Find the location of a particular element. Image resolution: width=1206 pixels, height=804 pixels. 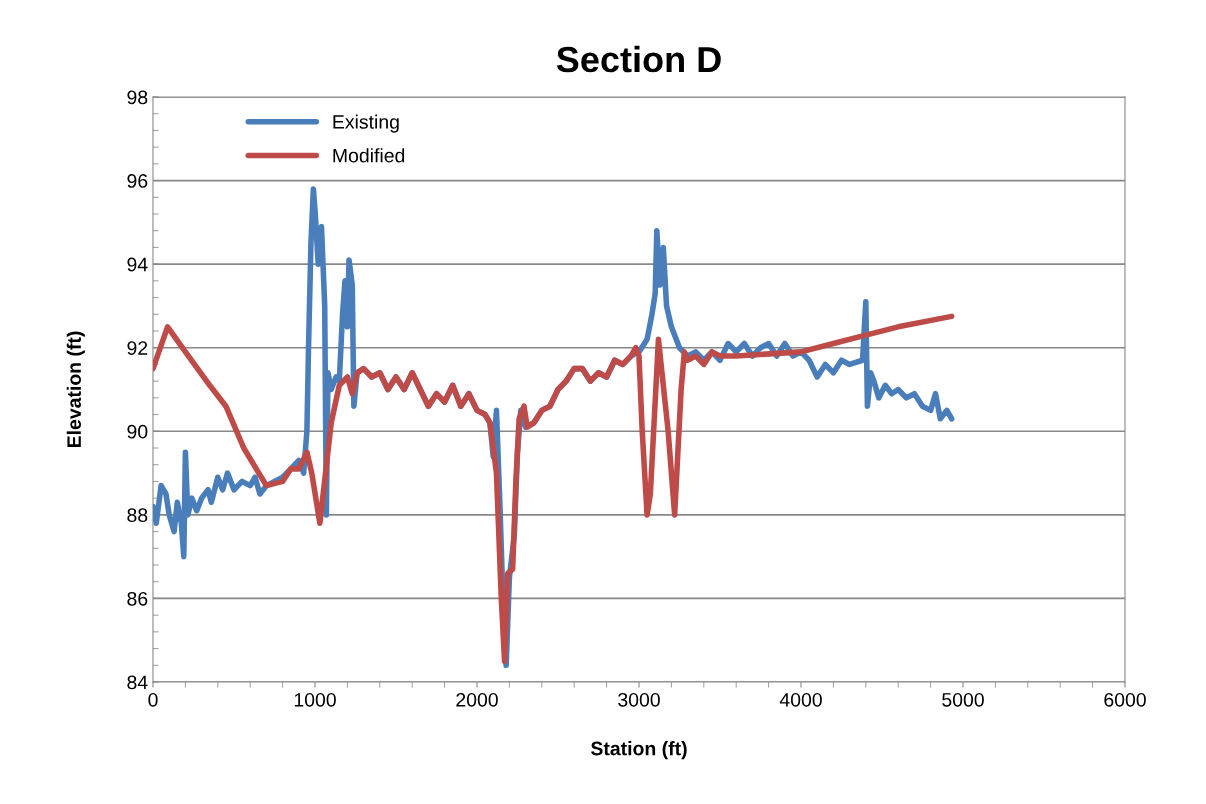

x-tick-label: 5000 is located at coordinates (963, 699).